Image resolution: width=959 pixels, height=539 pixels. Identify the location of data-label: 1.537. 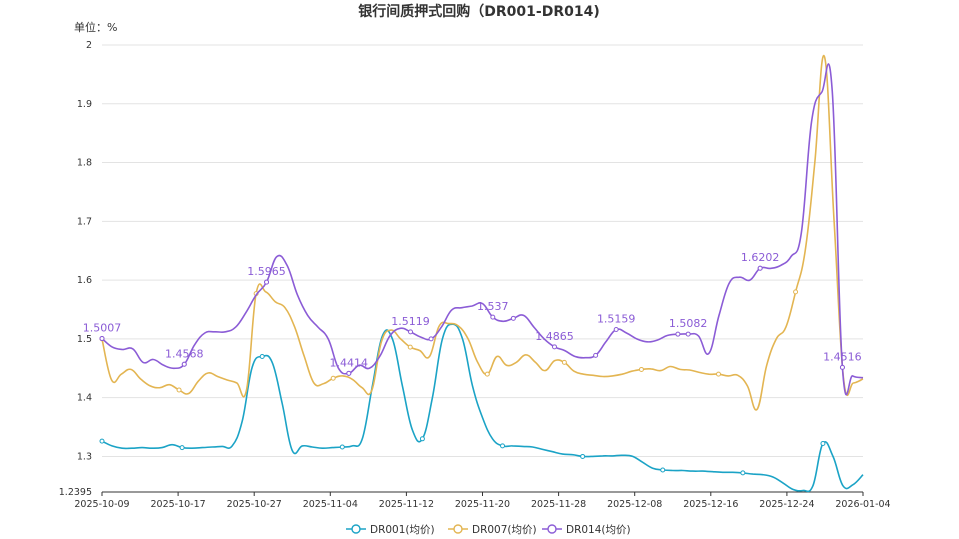
(493, 306).